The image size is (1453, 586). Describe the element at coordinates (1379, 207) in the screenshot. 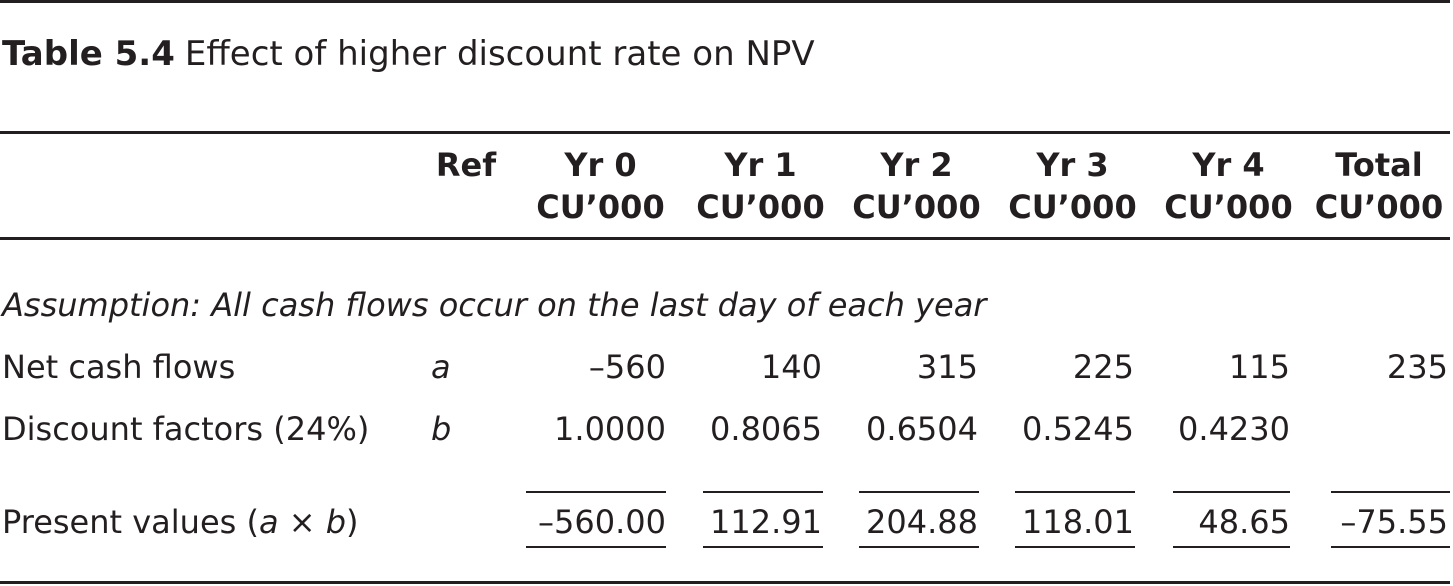

I see `header-total-unit: CU’000` at that location.